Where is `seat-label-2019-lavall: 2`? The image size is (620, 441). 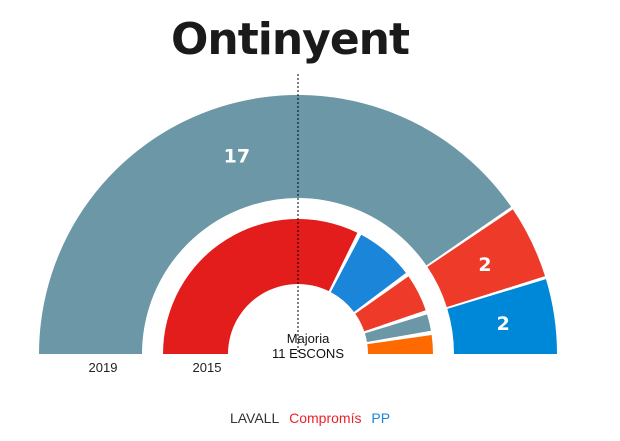
seat-label-2019-lavall: 2 is located at coordinates (484, 265).